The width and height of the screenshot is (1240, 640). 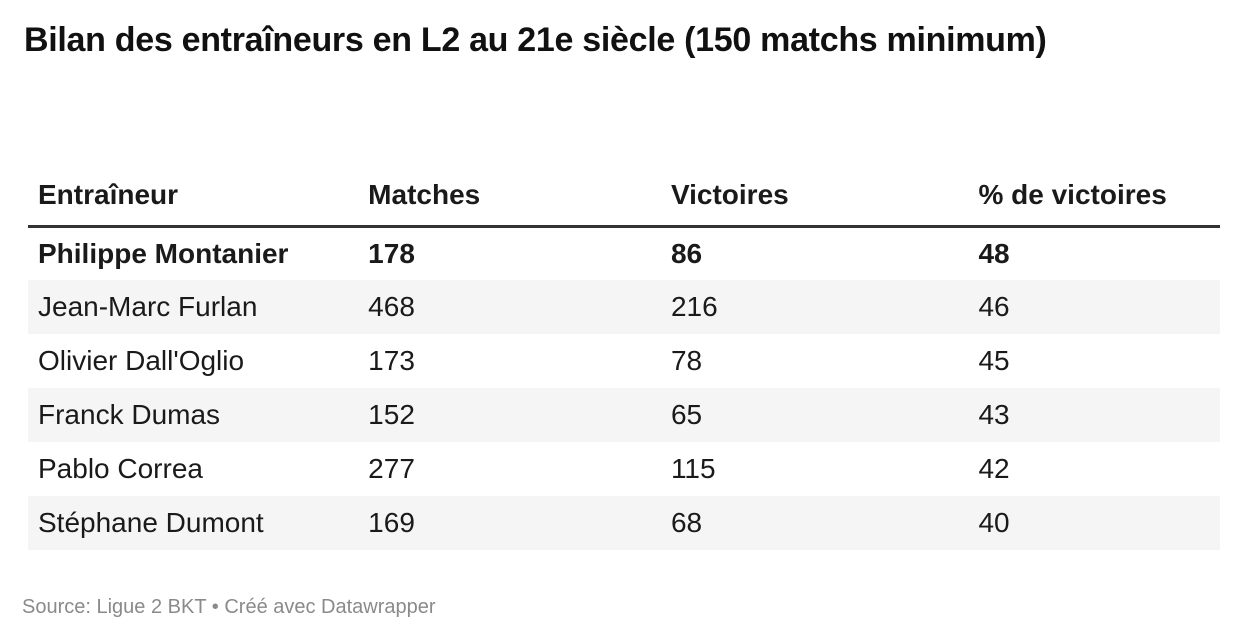 What do you see at coordinates (994, 253) in the screenshot?
I see `pct-victoires-cell: 48` at bounding box center [994, 253].